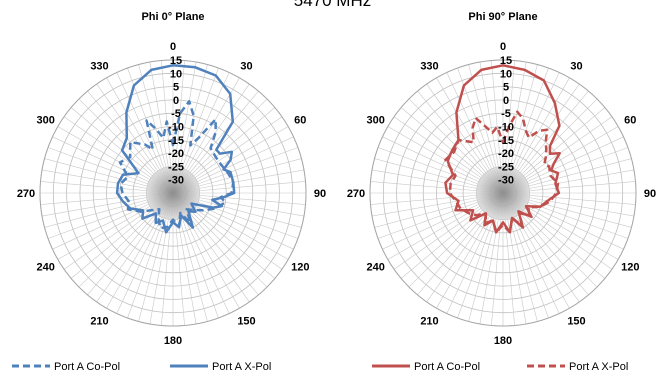 This screenshot has width=665, height=386. What do you see at coordinates (502, 17) in the screenshot?
I see `chart-title: Phi 90° Plane` at bounding box center [502, 17].